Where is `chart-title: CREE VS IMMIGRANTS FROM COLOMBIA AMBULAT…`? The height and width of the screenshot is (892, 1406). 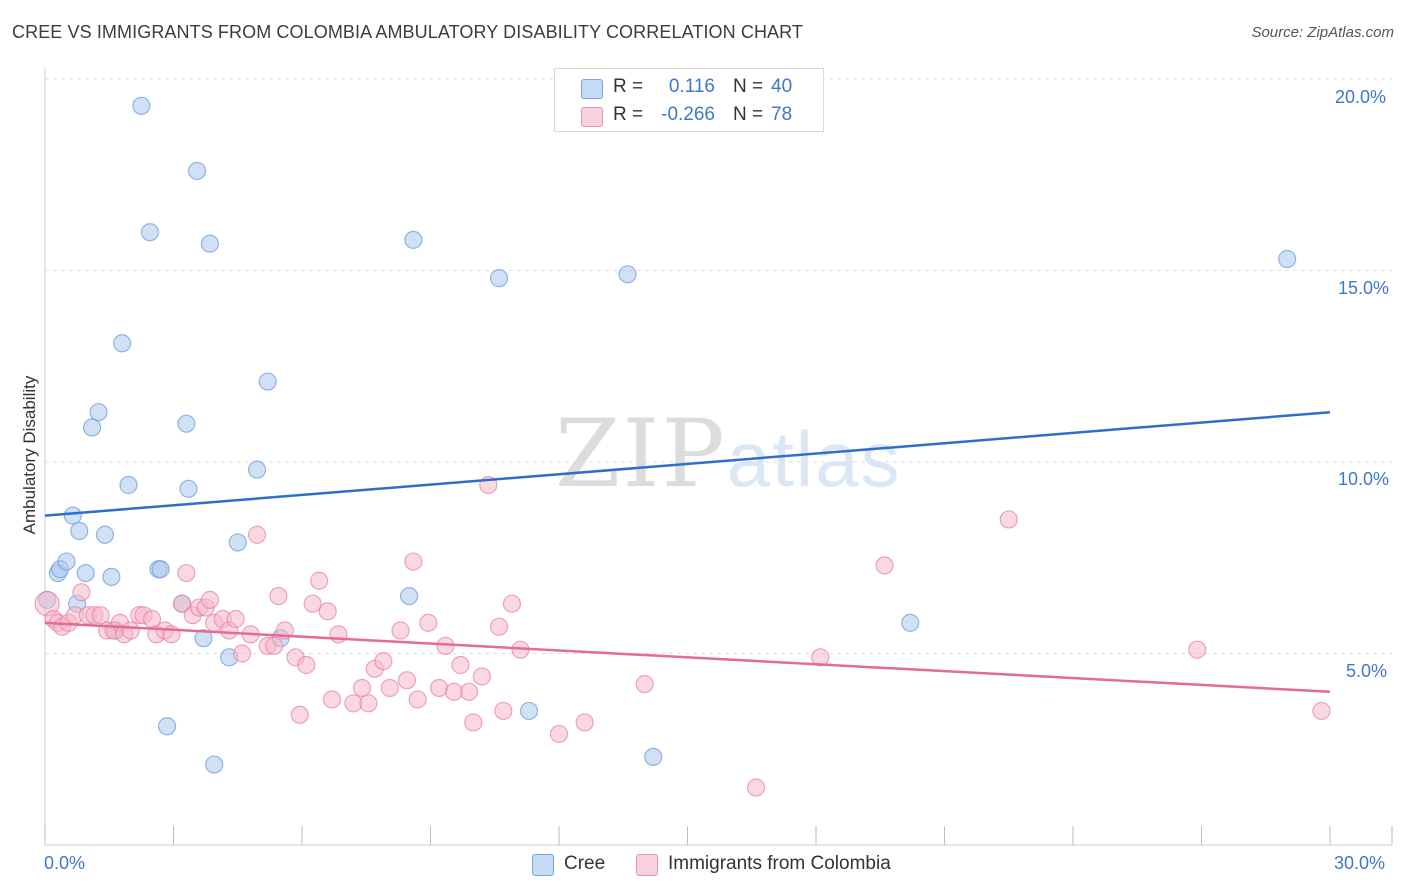
chart-title: CREE VS IMMIGRANTS FROM COLOMBIA AMBULAT… is located at coordinates (408, 32).